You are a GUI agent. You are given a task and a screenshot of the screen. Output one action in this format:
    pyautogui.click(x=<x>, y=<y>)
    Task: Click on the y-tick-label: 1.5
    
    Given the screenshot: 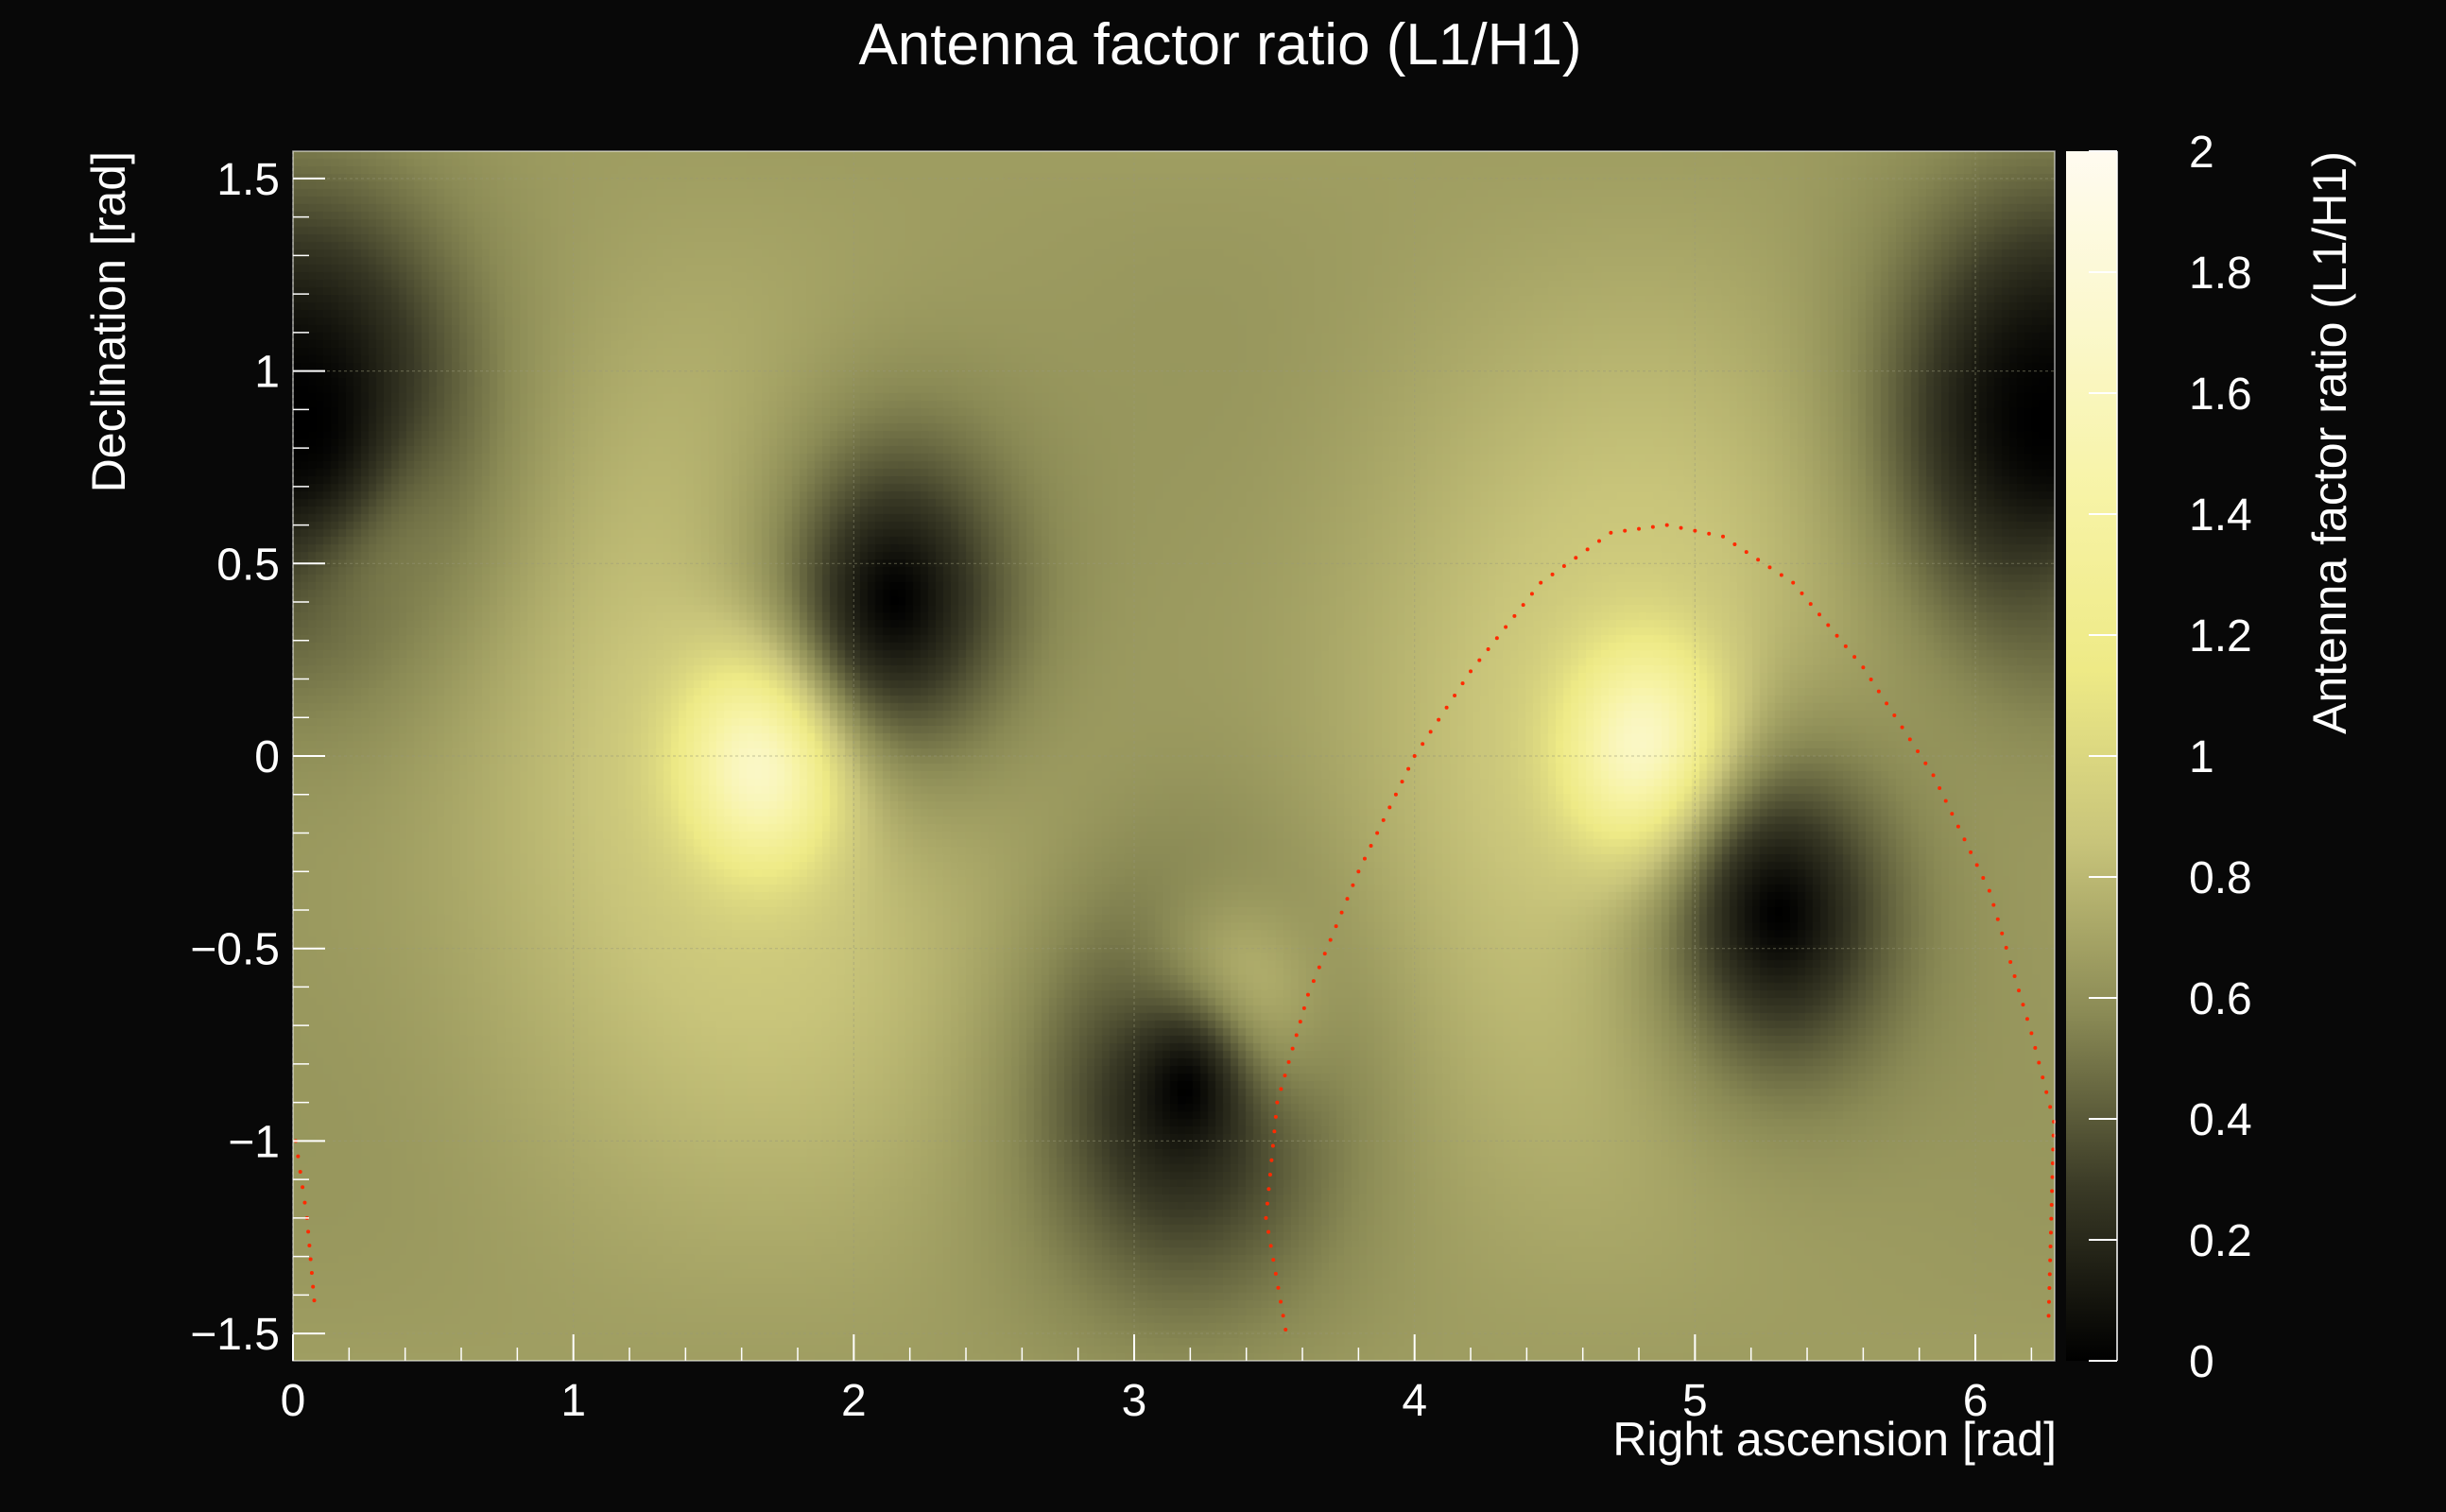 What is the action you would take?
    pyautogui.click(x=248, y=180)
    